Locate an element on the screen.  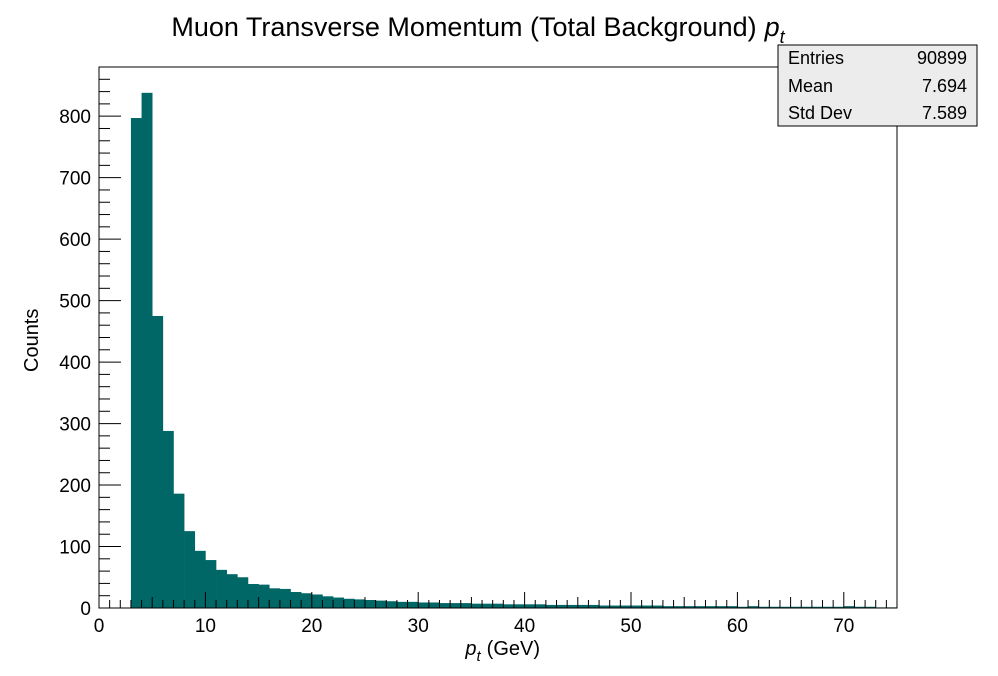
stats-box: Entries 90899 Mean 7.694 Std Dev 7.589 is located at coordinates (877, 85).